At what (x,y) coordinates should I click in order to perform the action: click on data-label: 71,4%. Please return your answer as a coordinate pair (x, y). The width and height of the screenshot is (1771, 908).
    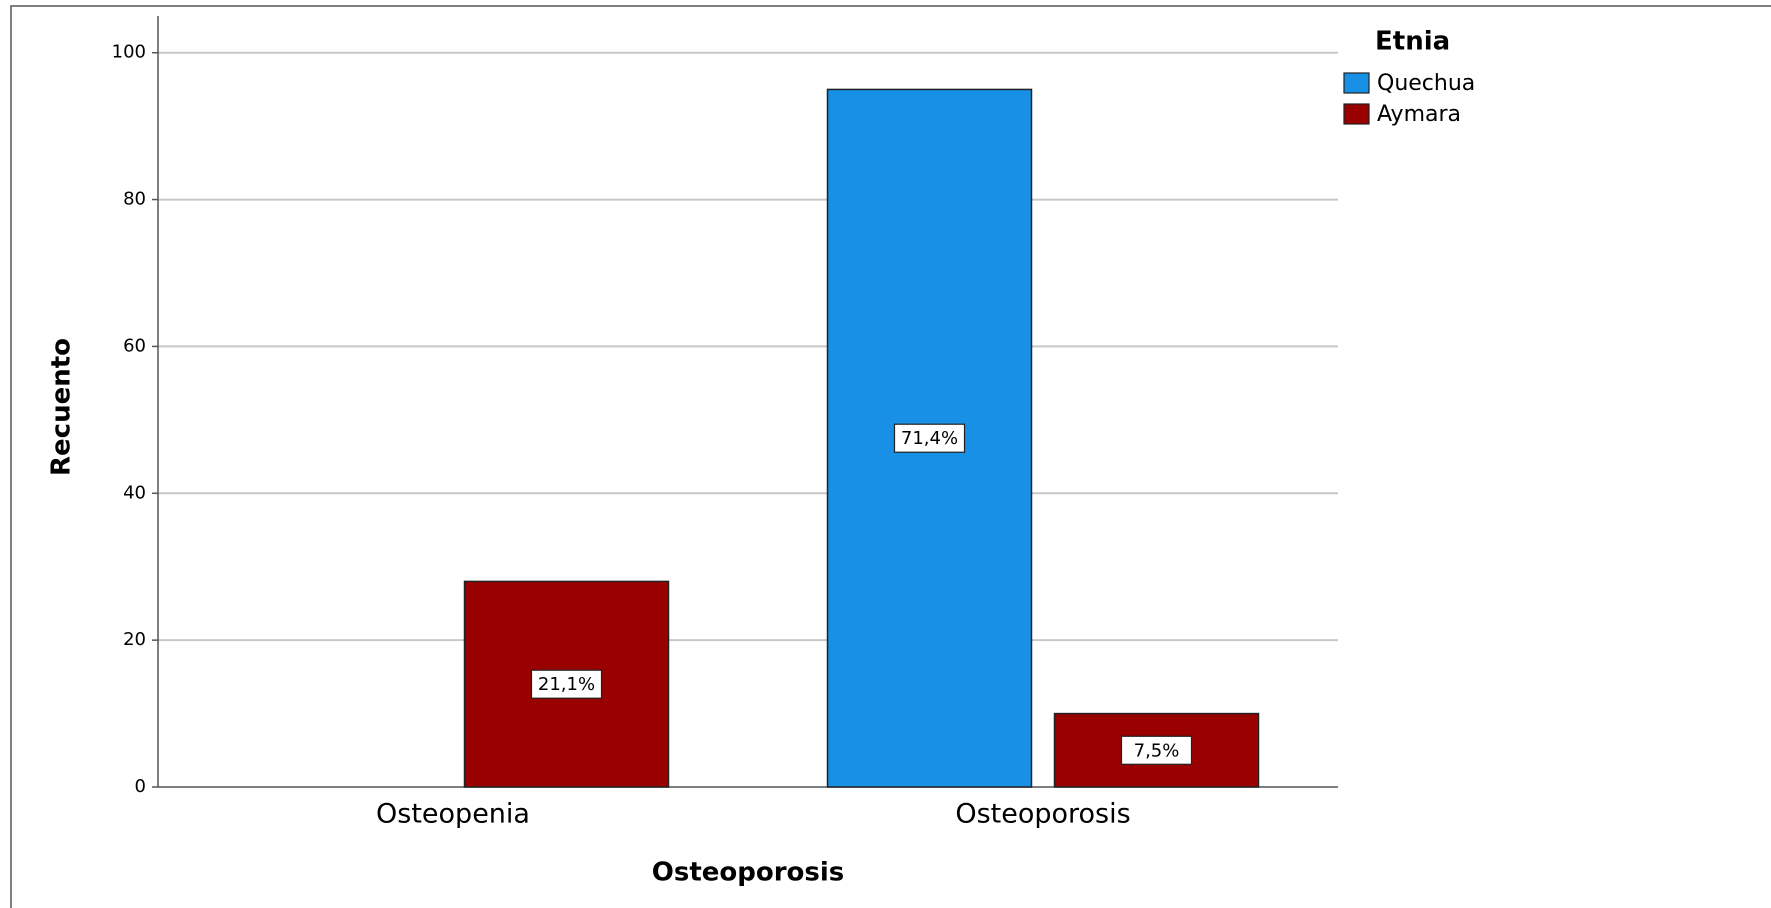
    Looking at the image, I should click on (929, 438).